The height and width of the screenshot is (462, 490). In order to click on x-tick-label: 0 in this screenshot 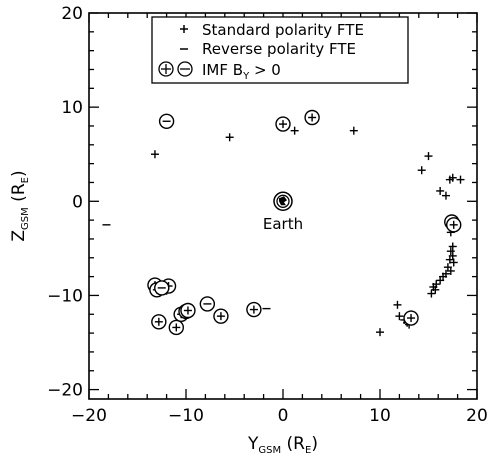, I will do `click(283, 416)`.